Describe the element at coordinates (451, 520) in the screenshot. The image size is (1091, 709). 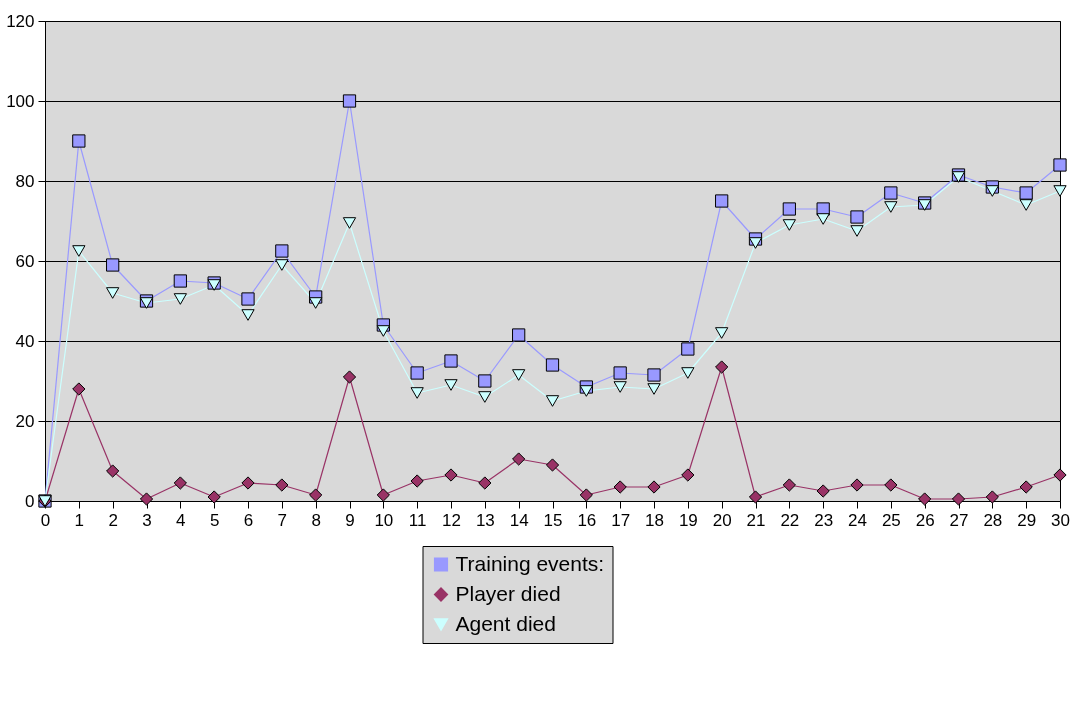
I see `x-tick-label: 12` at that location.